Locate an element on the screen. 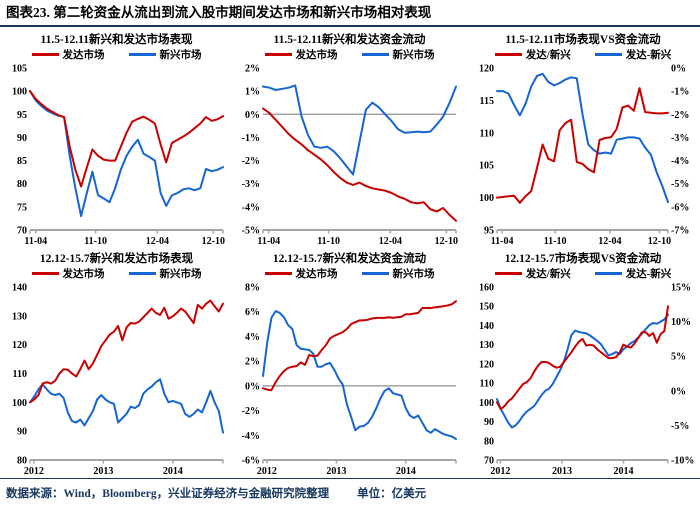  svg-text: -3% is located at coordinates (680, 138).